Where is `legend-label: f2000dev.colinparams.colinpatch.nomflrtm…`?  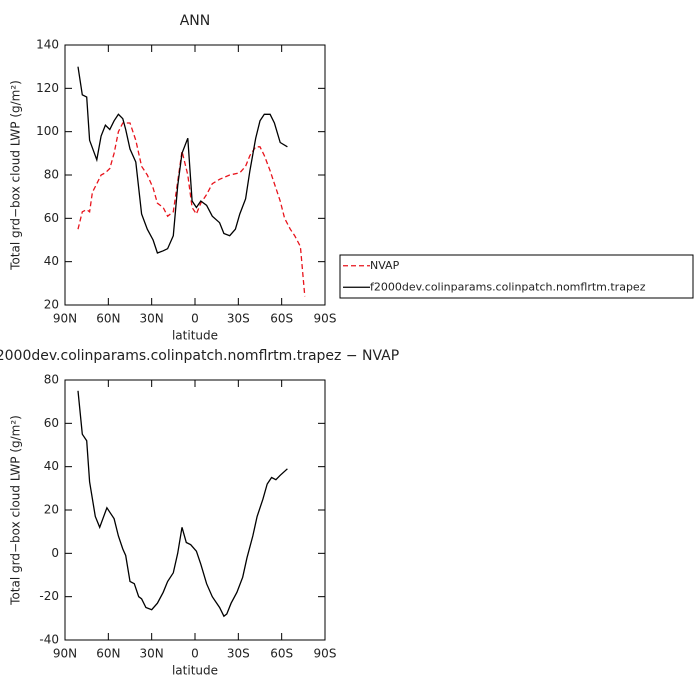
legend-label: f2000dev.colinparams.colinpatch.nomflrtm… is located at coordinates (508, 286).